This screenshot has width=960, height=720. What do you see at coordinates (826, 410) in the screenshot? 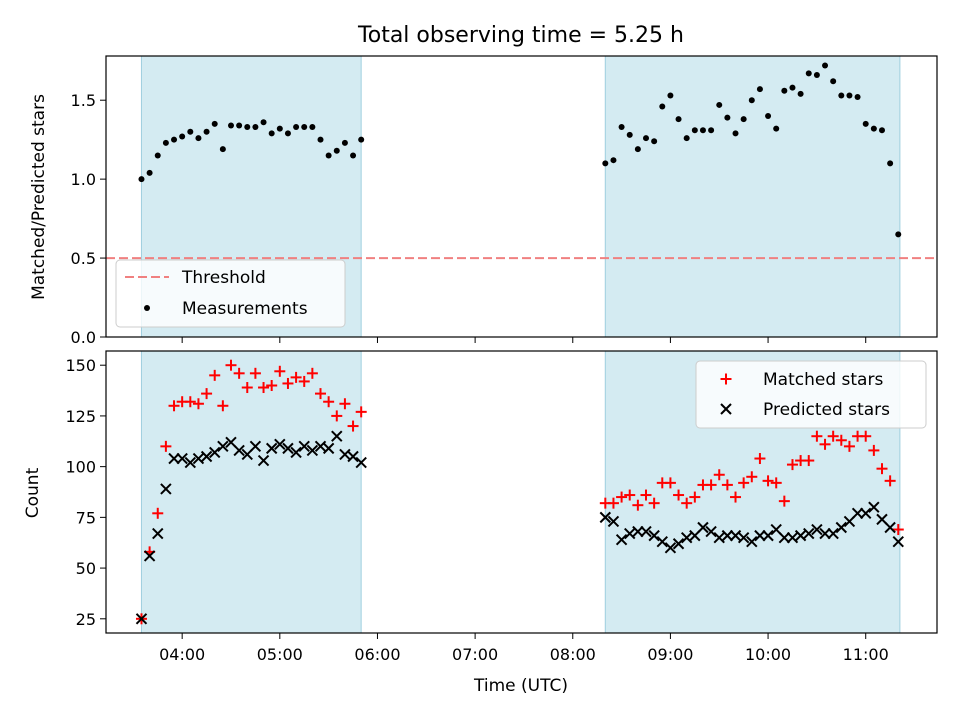
I see `legend-predicted-label: Predicted stars` at bounding box center [826, 410].